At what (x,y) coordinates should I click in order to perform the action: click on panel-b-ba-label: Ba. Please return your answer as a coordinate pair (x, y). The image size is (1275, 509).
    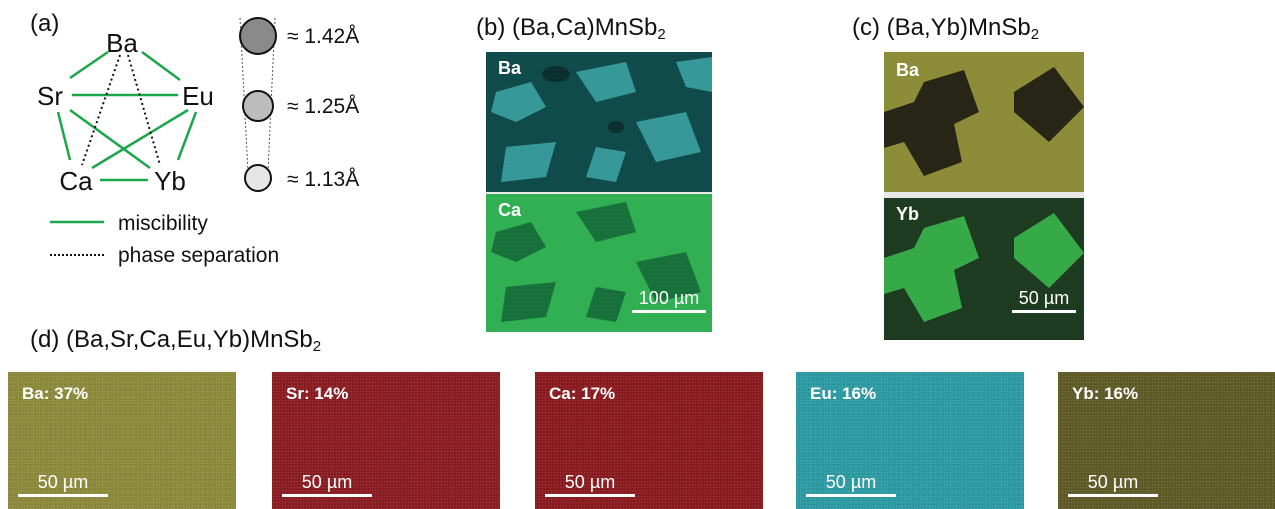
    Looking at the image, I should click on (510, 68).